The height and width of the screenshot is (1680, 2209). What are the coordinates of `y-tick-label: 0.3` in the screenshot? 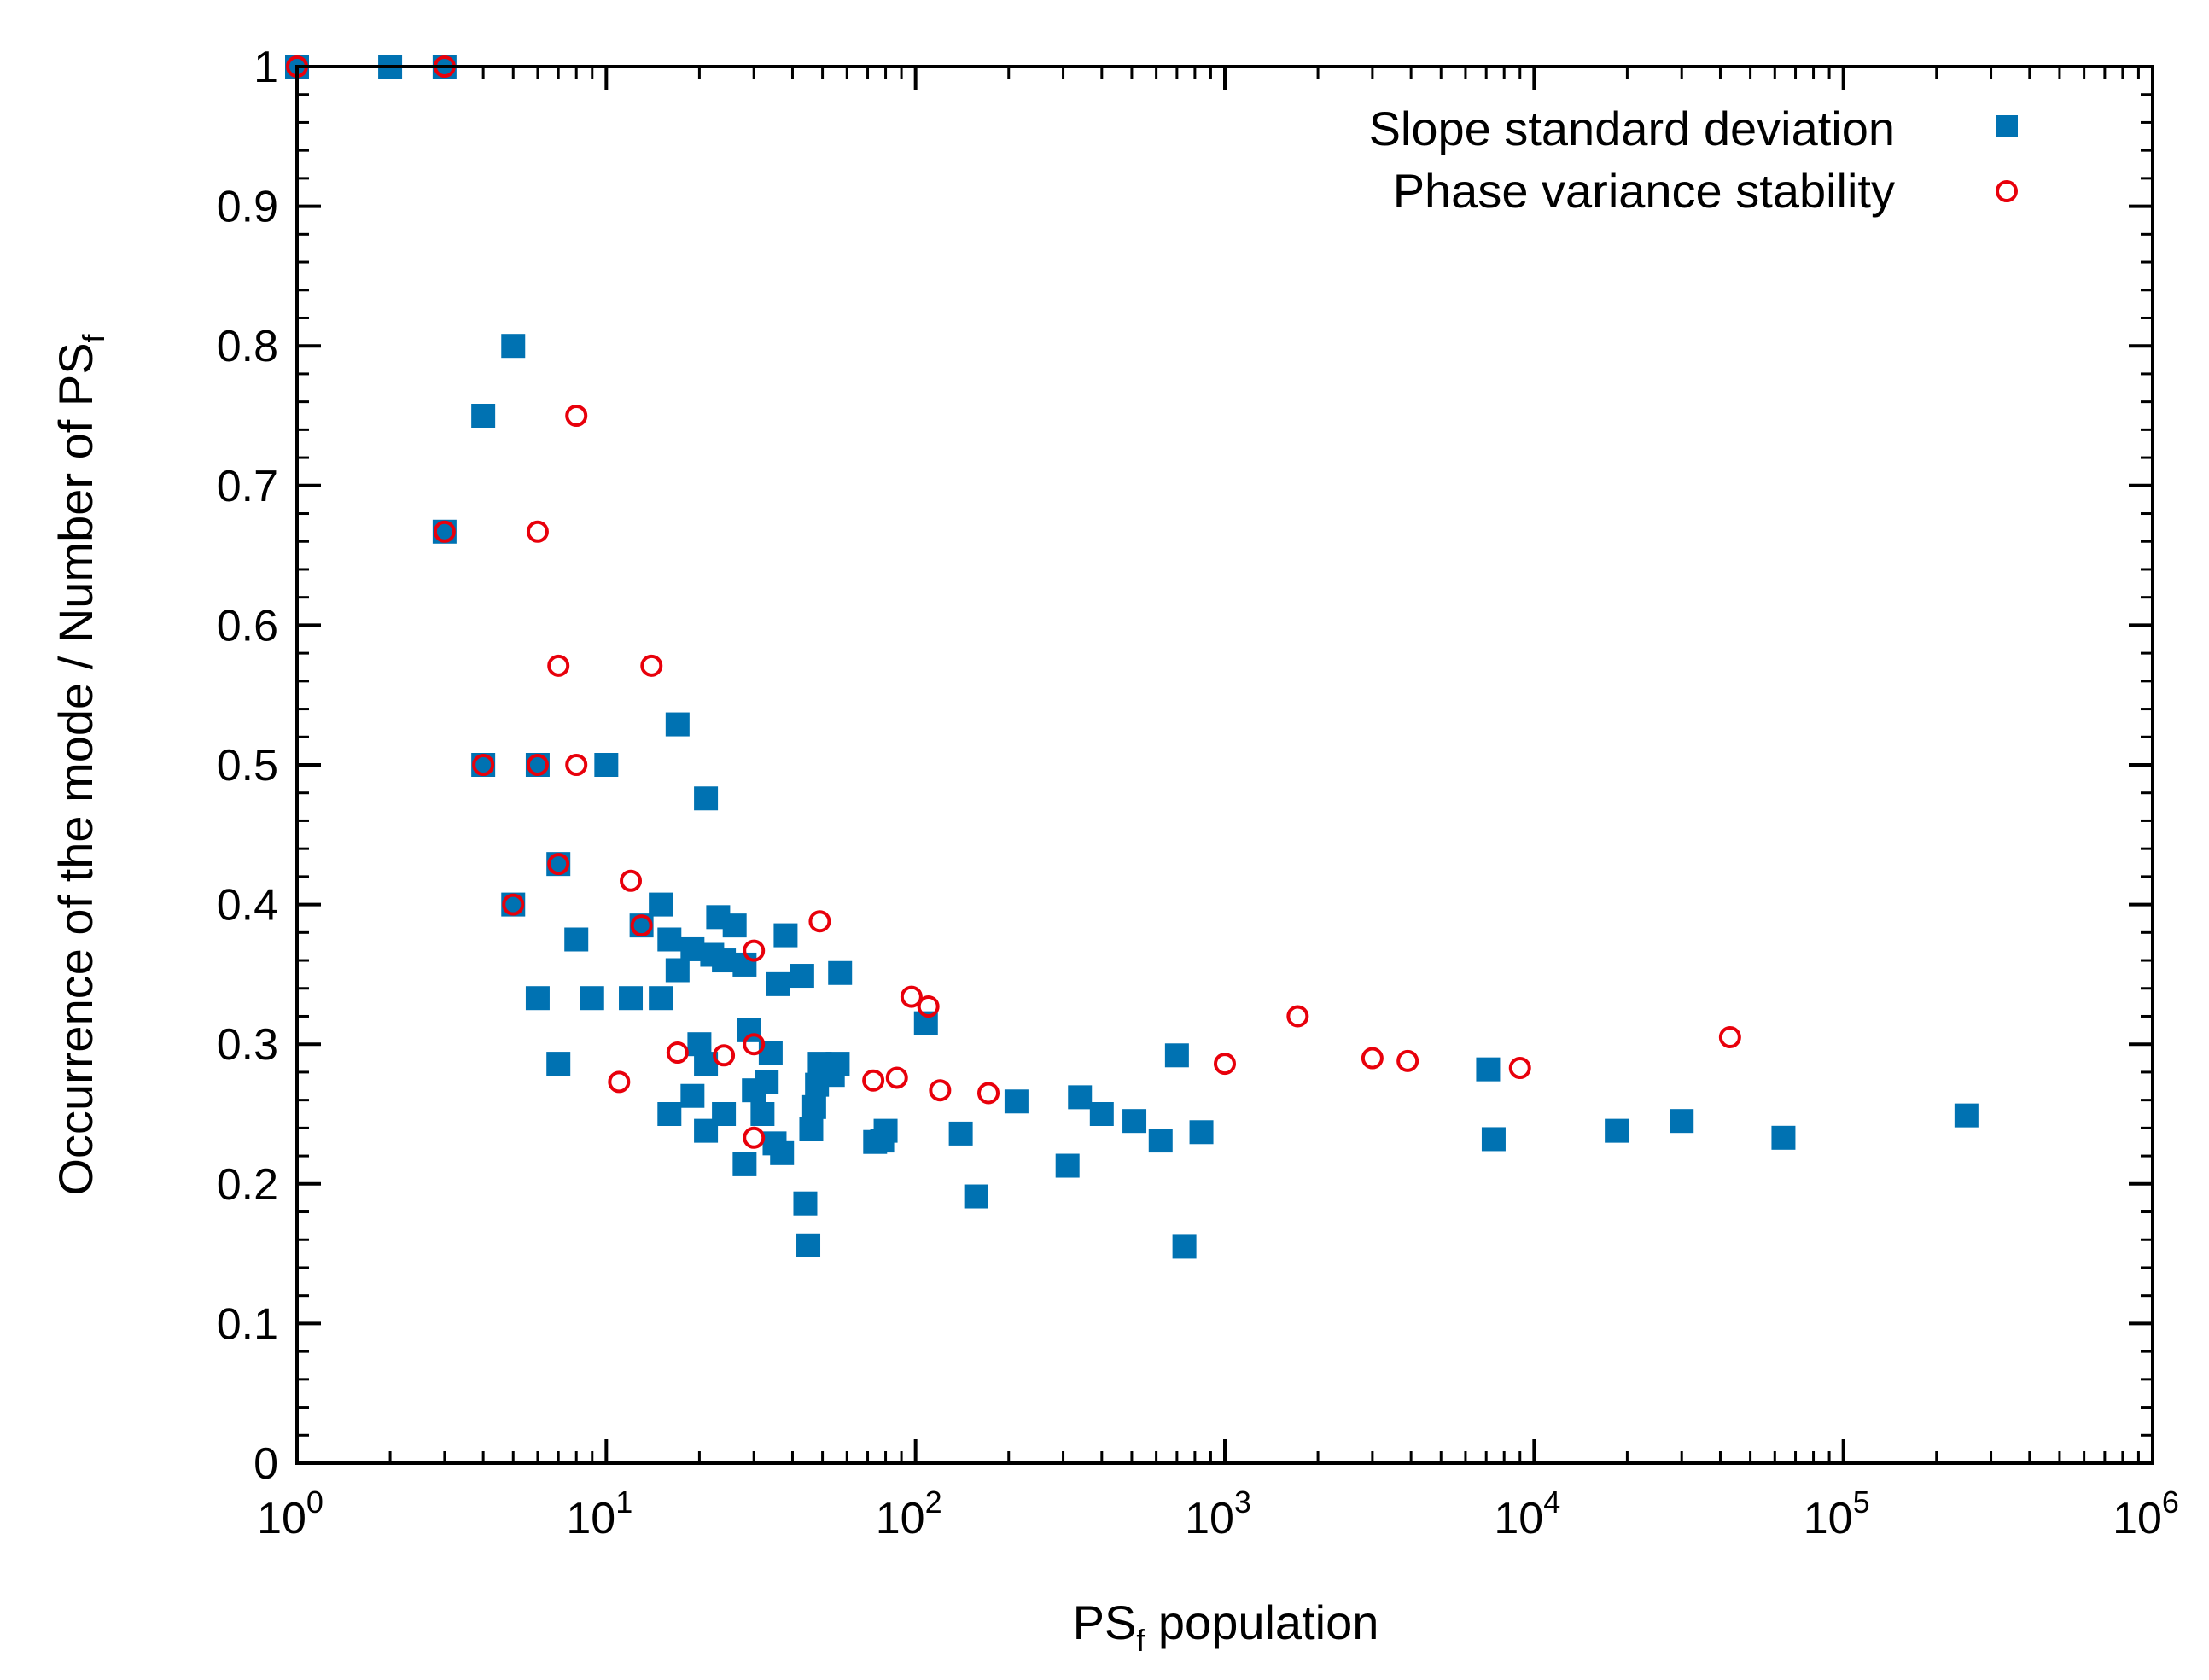 It's located at (248, 1045).